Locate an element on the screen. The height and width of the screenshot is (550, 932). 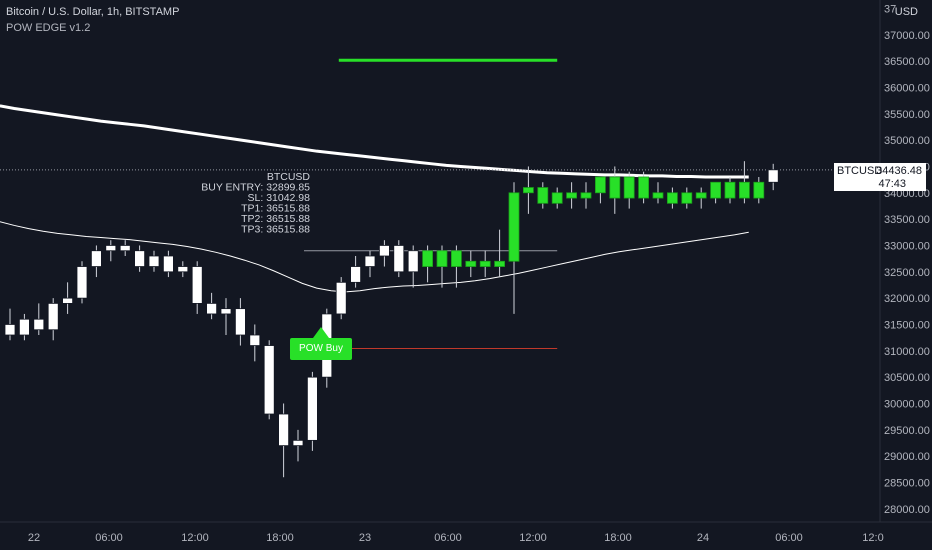
y-tick-label: 37 is located at coordinates (890, 9).